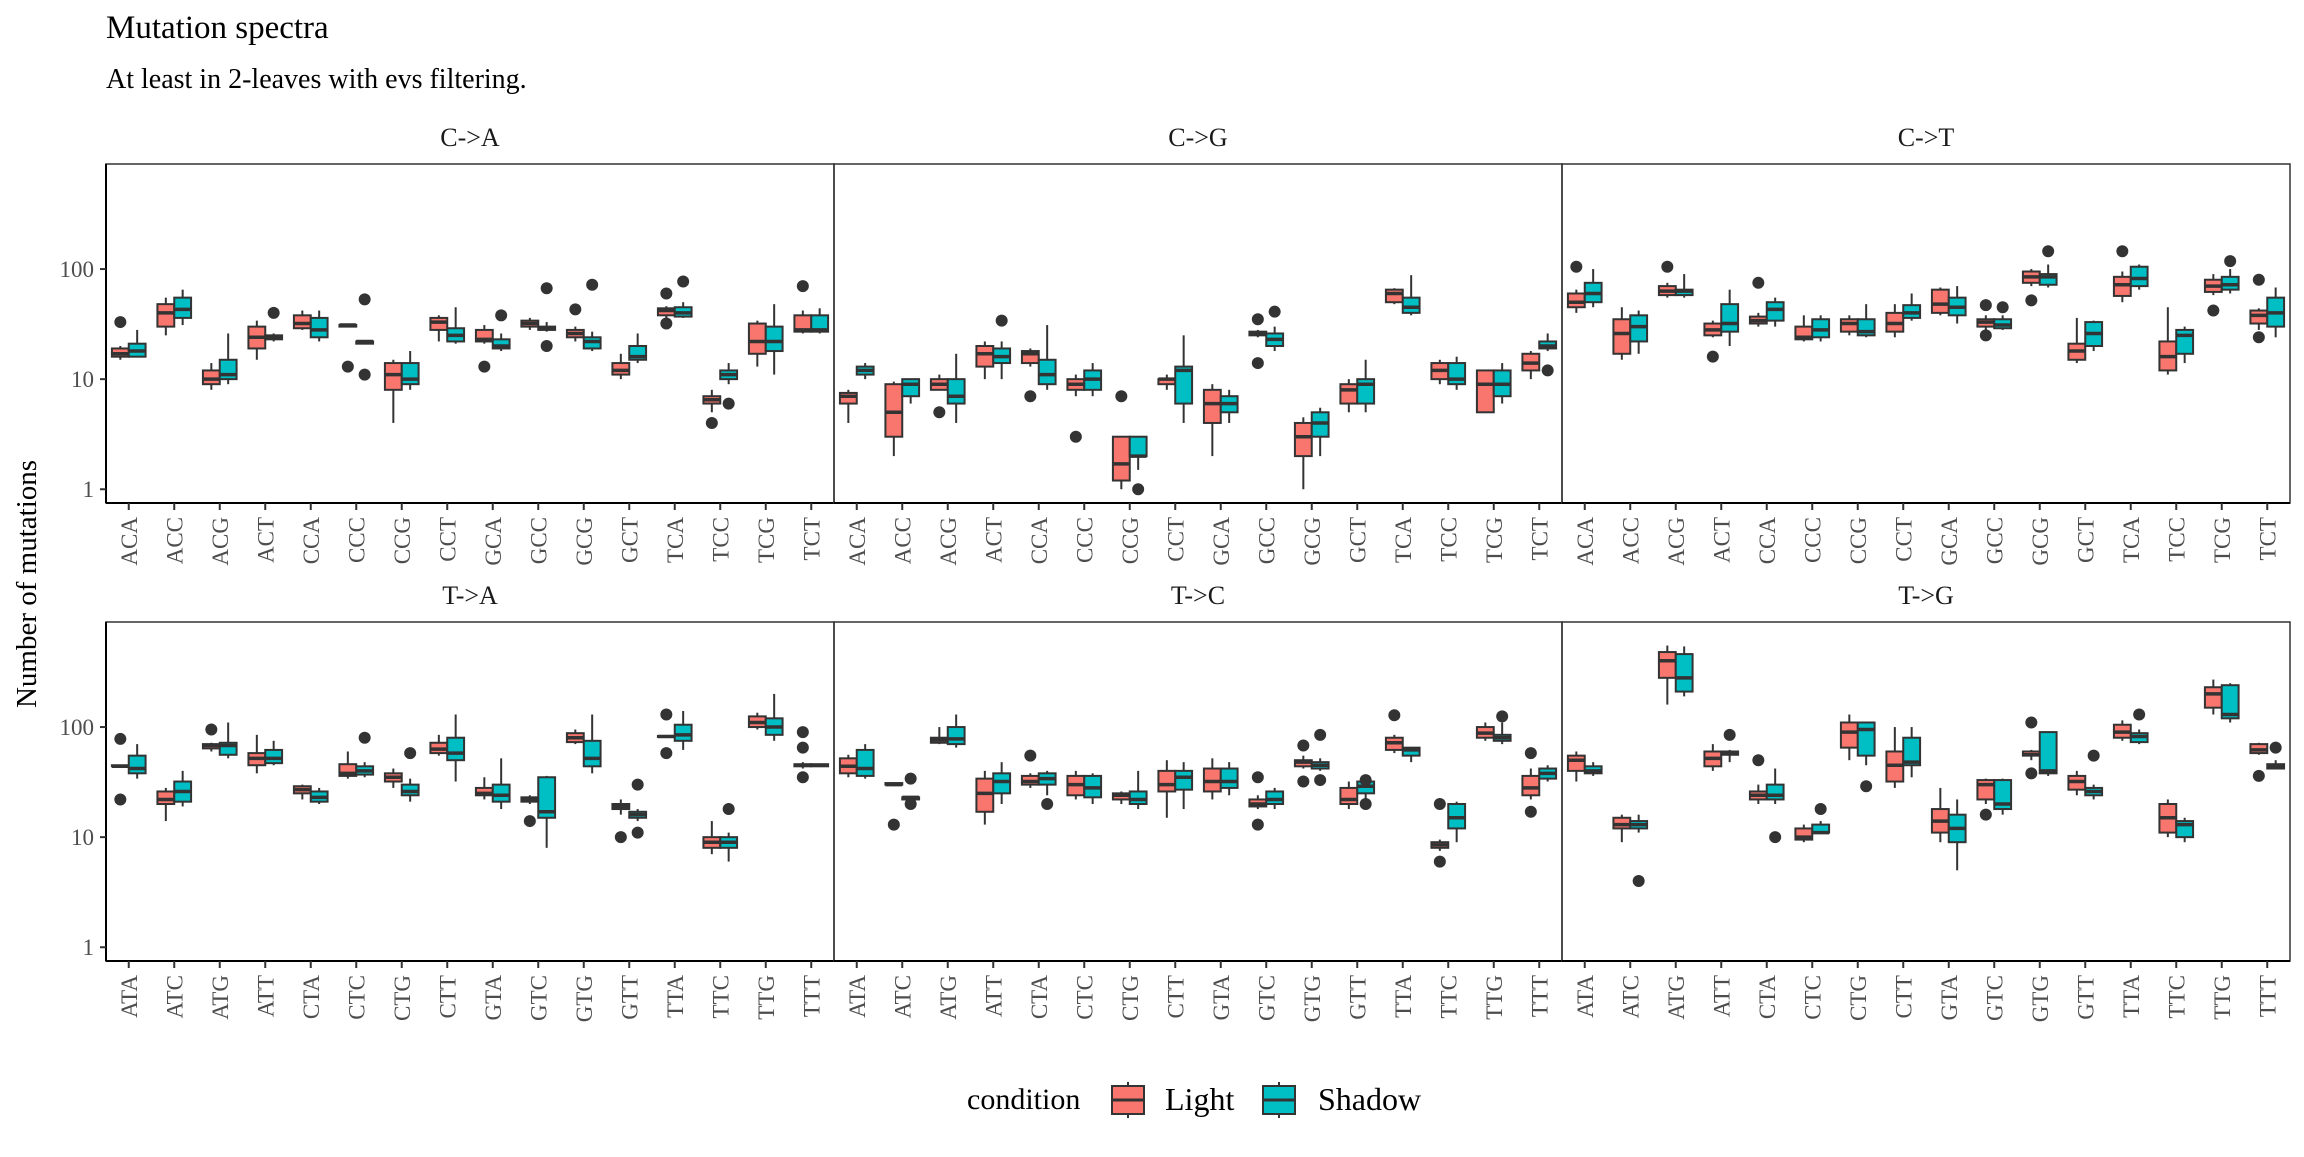  I want to click on box-ttt-shadow, so click(1548, 773).